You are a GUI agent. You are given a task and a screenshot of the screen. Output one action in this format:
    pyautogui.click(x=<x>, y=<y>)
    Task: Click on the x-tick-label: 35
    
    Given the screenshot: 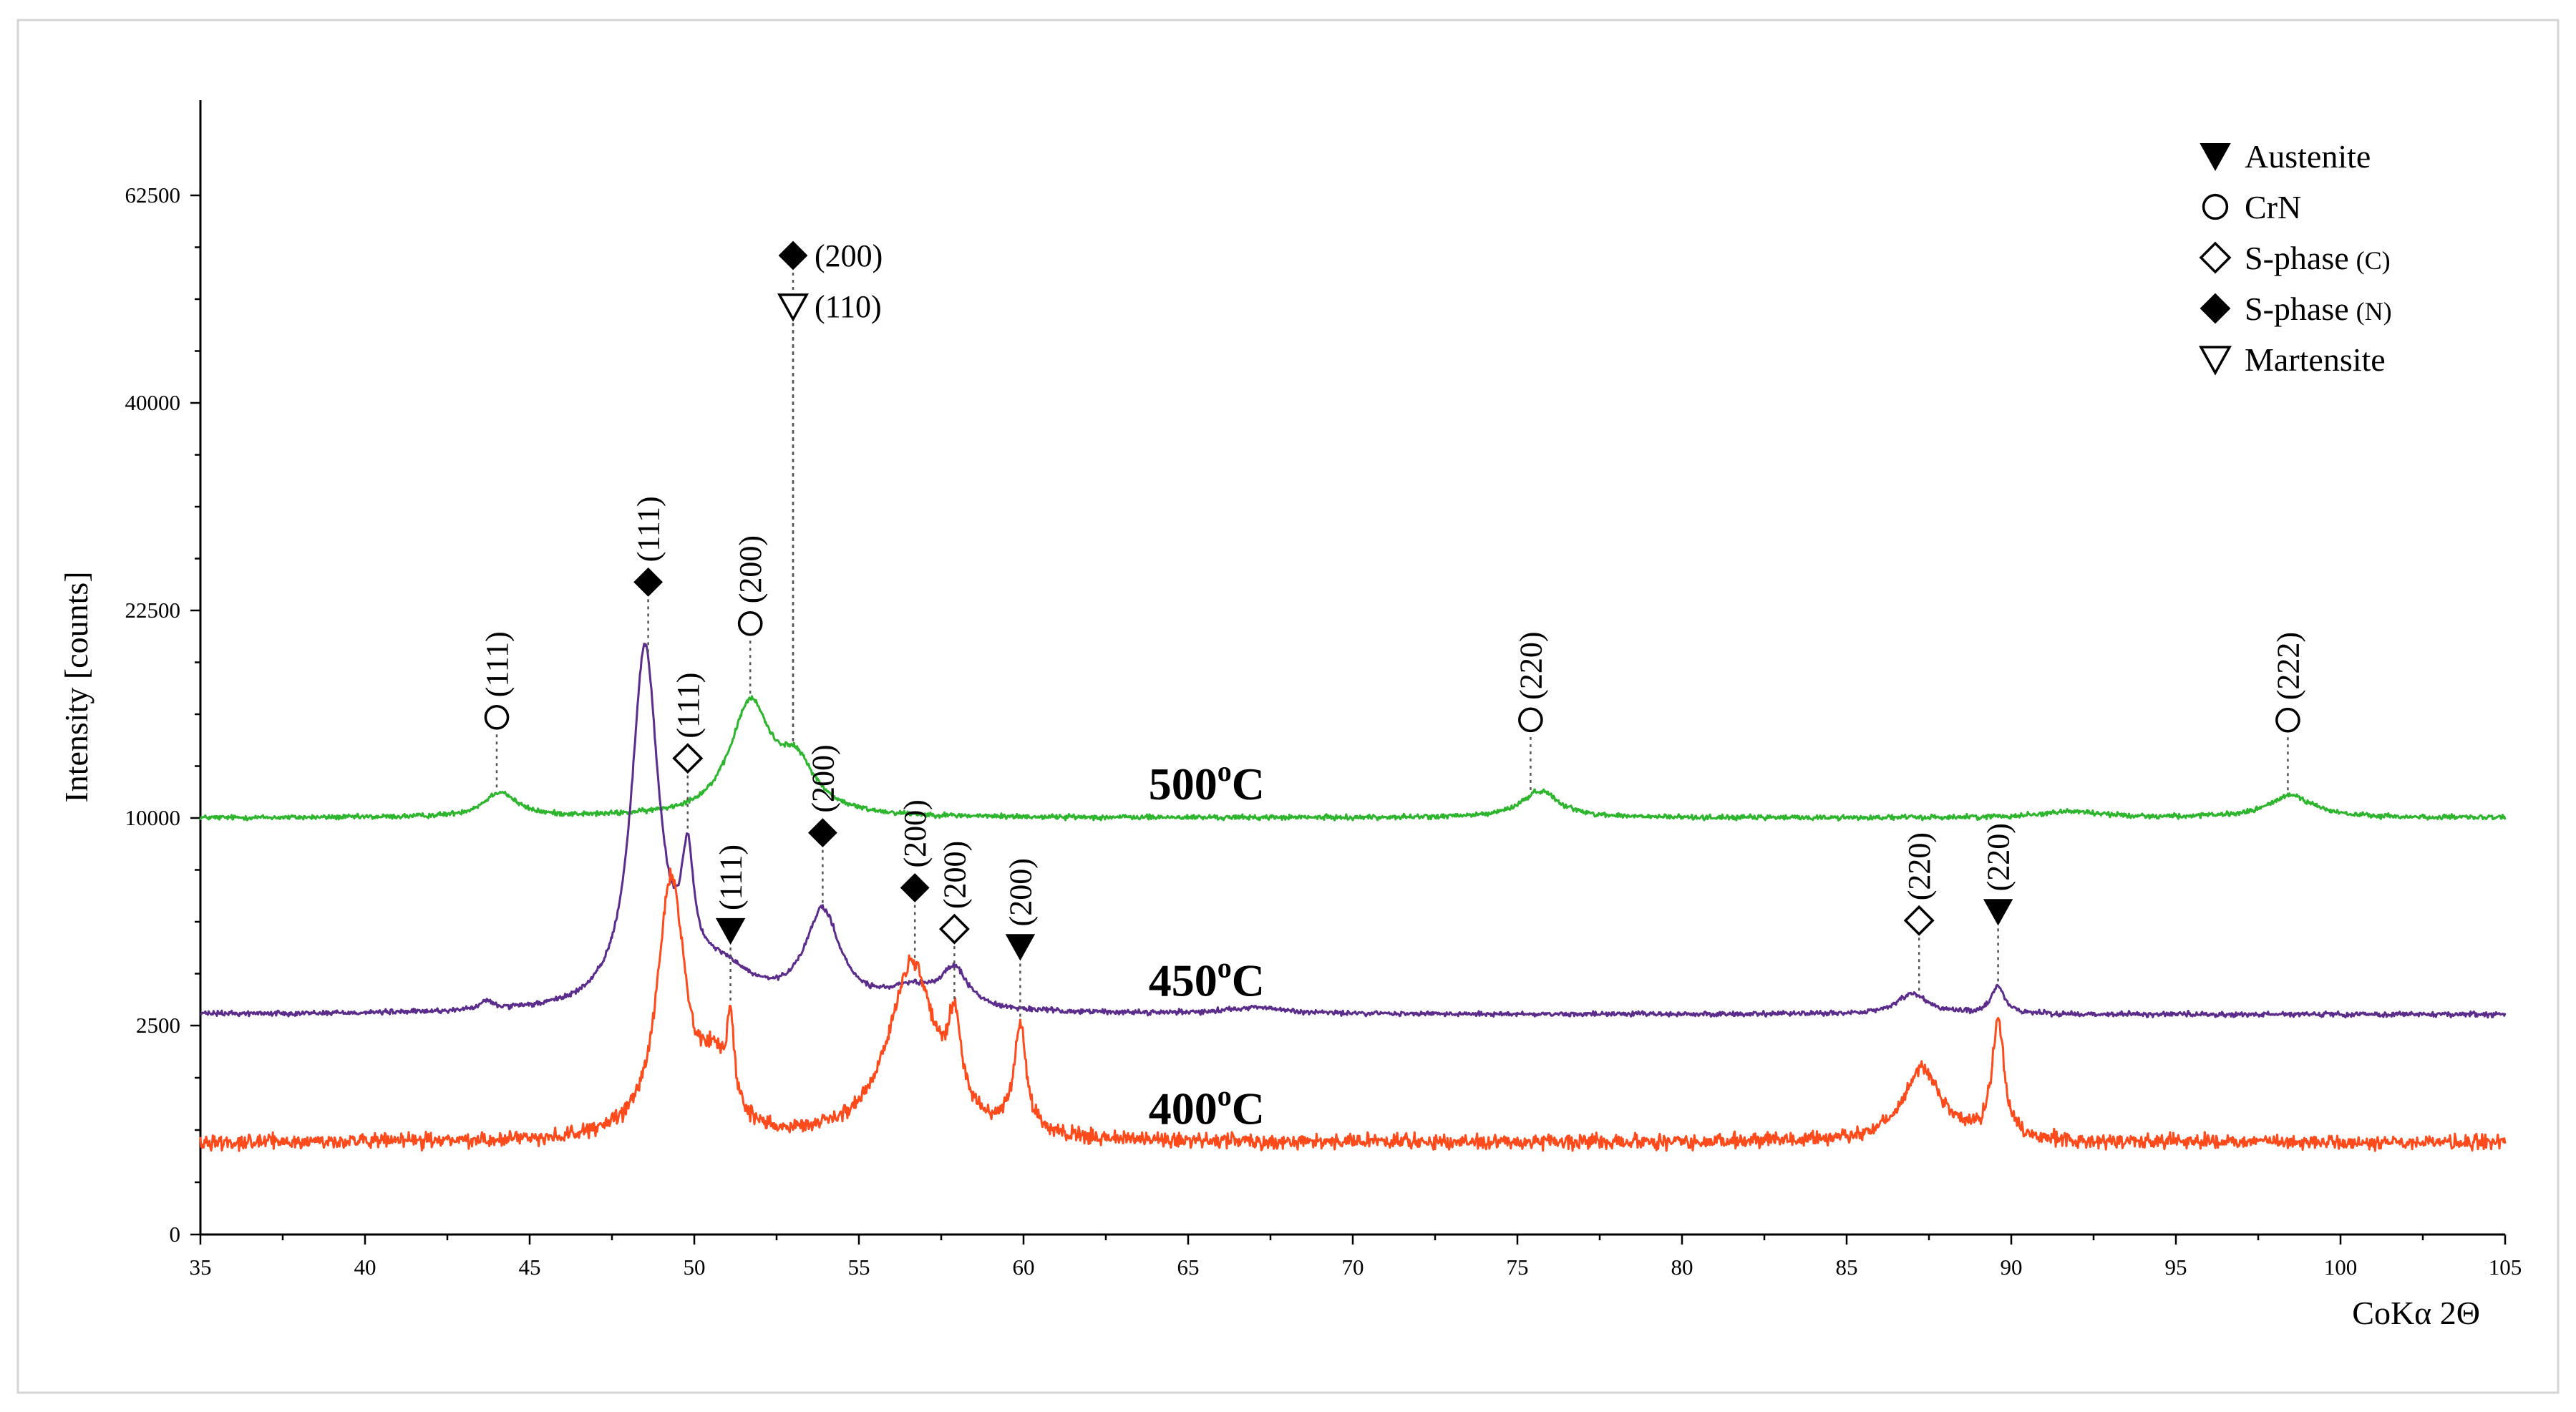 What is the action you would take?
    pyautogui.click(x=201, y=1267)
    